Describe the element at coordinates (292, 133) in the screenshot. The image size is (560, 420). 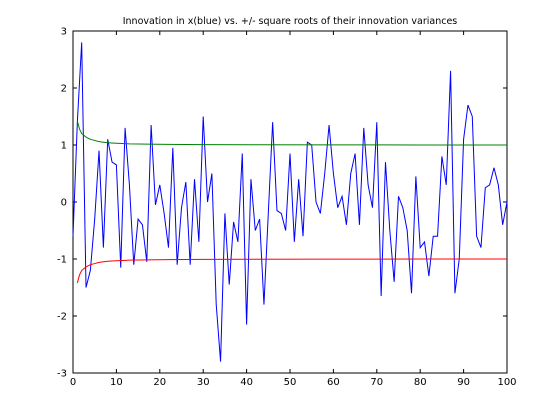
I see `upper-bound-line` at that location.